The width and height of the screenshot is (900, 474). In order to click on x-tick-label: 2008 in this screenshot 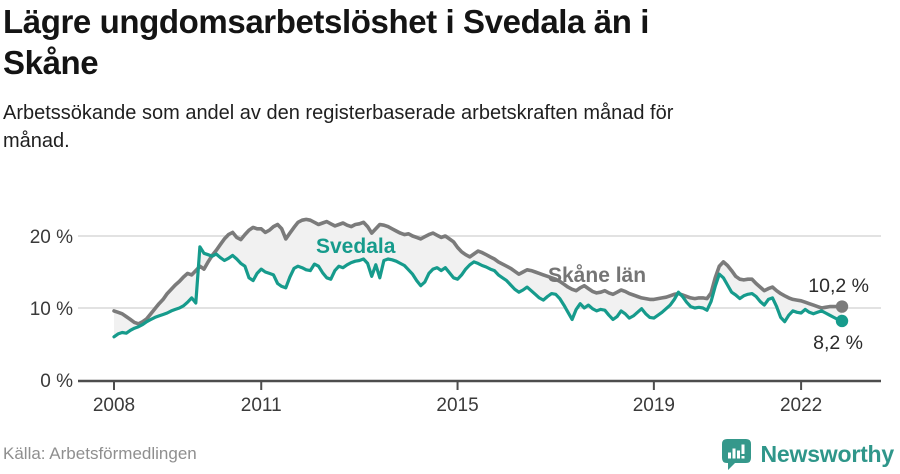, I will do `click(114, 405)`.